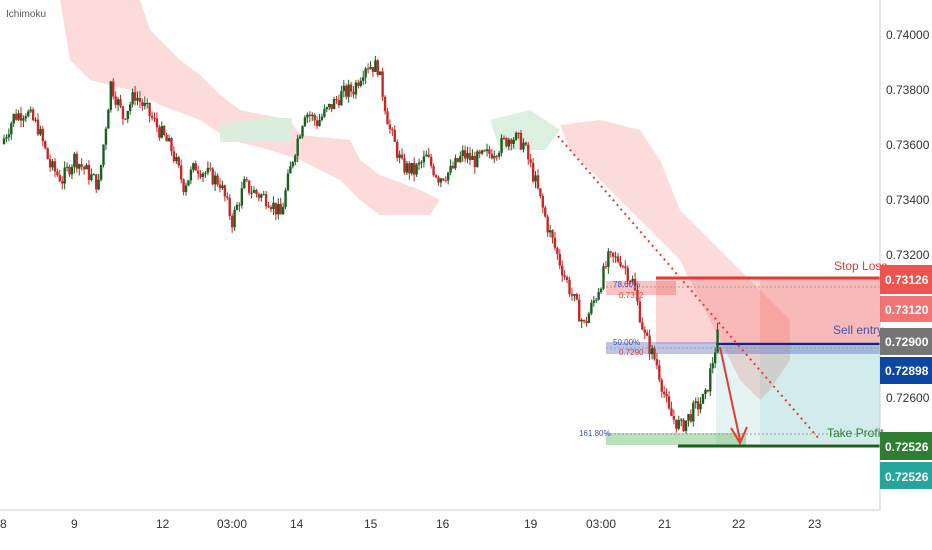 This screenshot has height=550, width=932. What do you see at coordinates (860, 266) in the screenshot?
I see `stop-loss-label: Stop Loss` at bounding box center [860, 266].